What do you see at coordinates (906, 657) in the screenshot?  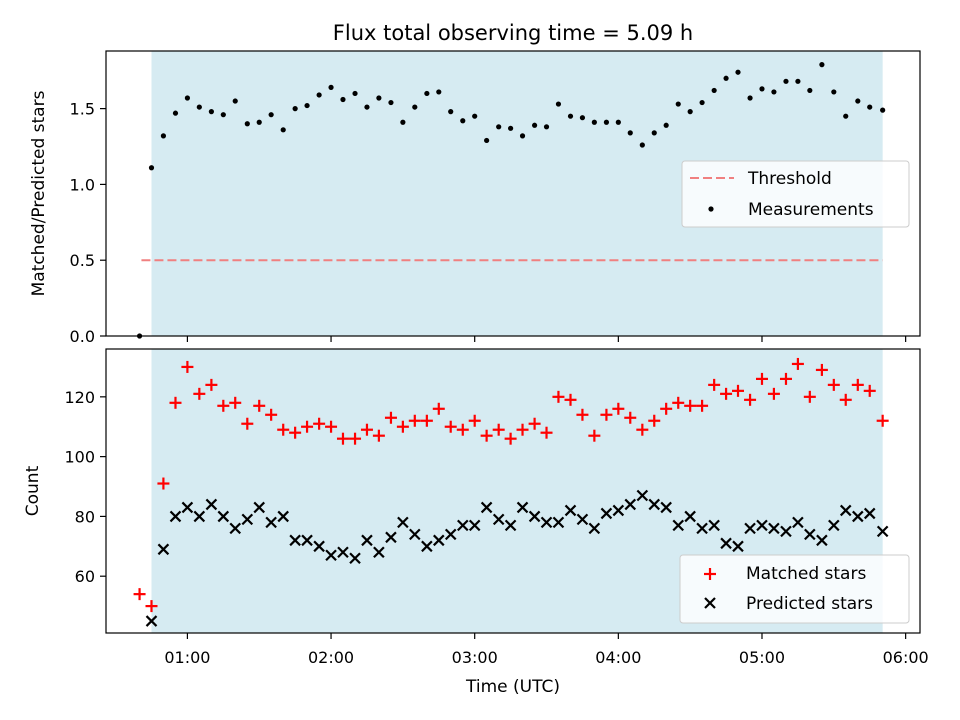 I see `x-tick-label: 06:00` at bounding box center [906, 657].